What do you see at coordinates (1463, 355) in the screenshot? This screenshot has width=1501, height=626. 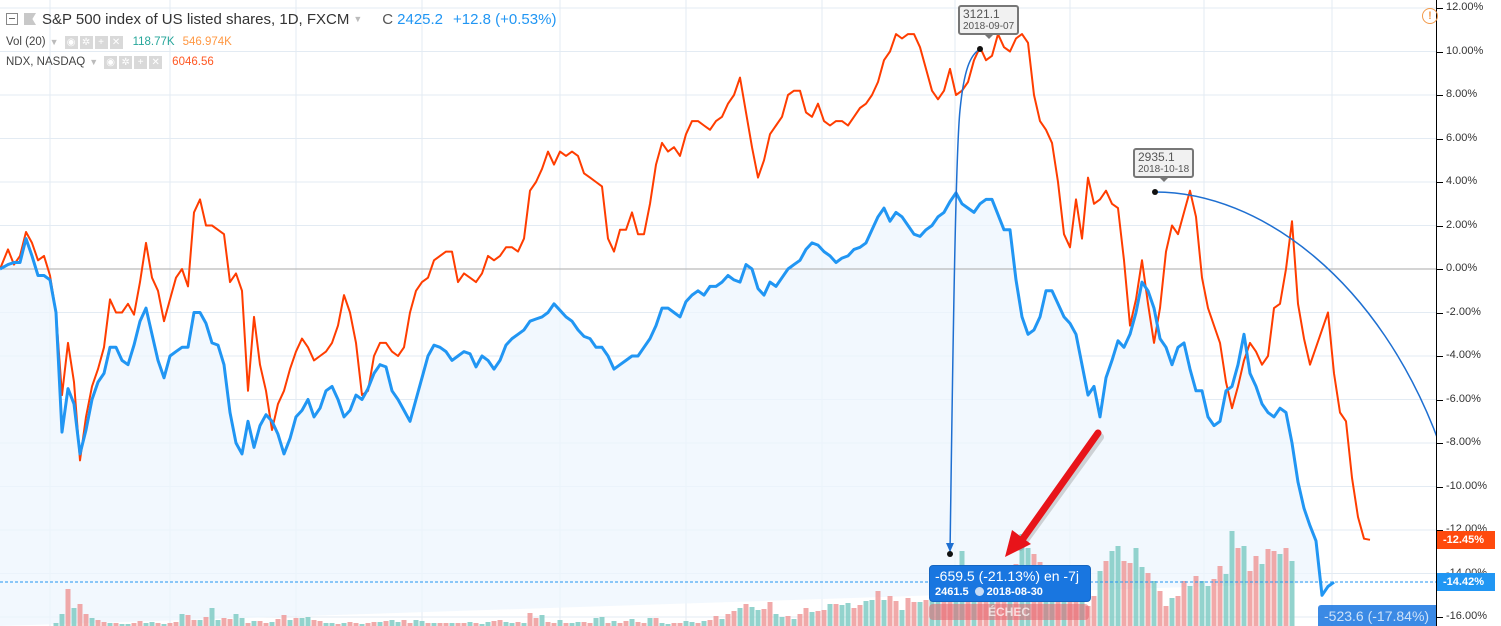 I see `axis-label: -4.00%` at bounding box center [1463, 355].